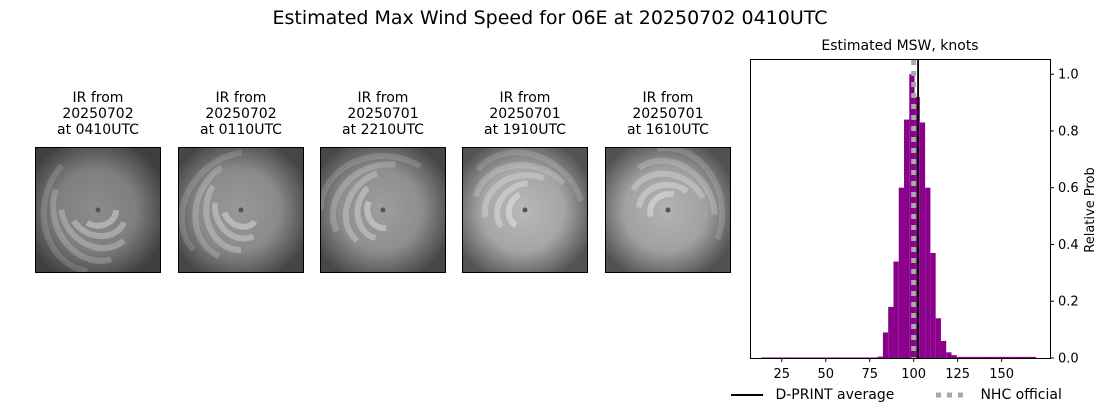 Image resolution: width=1100 pixels, height=409 pixels. Describe the element at coordinates (241, 114) in the screenshot. I see `ir-caption: IR from 20250702 at 0110UTC` at that location.